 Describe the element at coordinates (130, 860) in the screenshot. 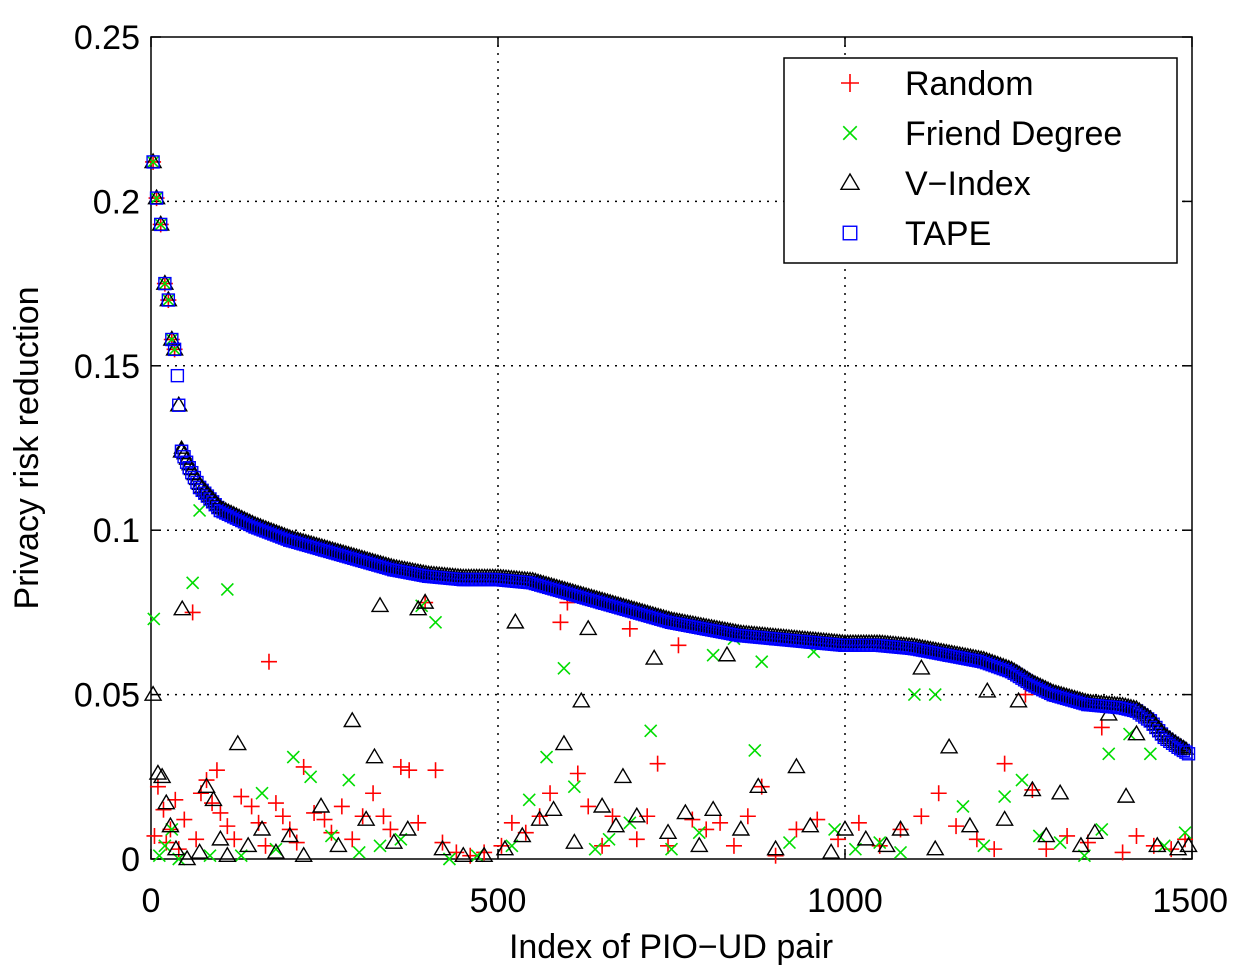

I see `y-tick-label: 0` at that location.